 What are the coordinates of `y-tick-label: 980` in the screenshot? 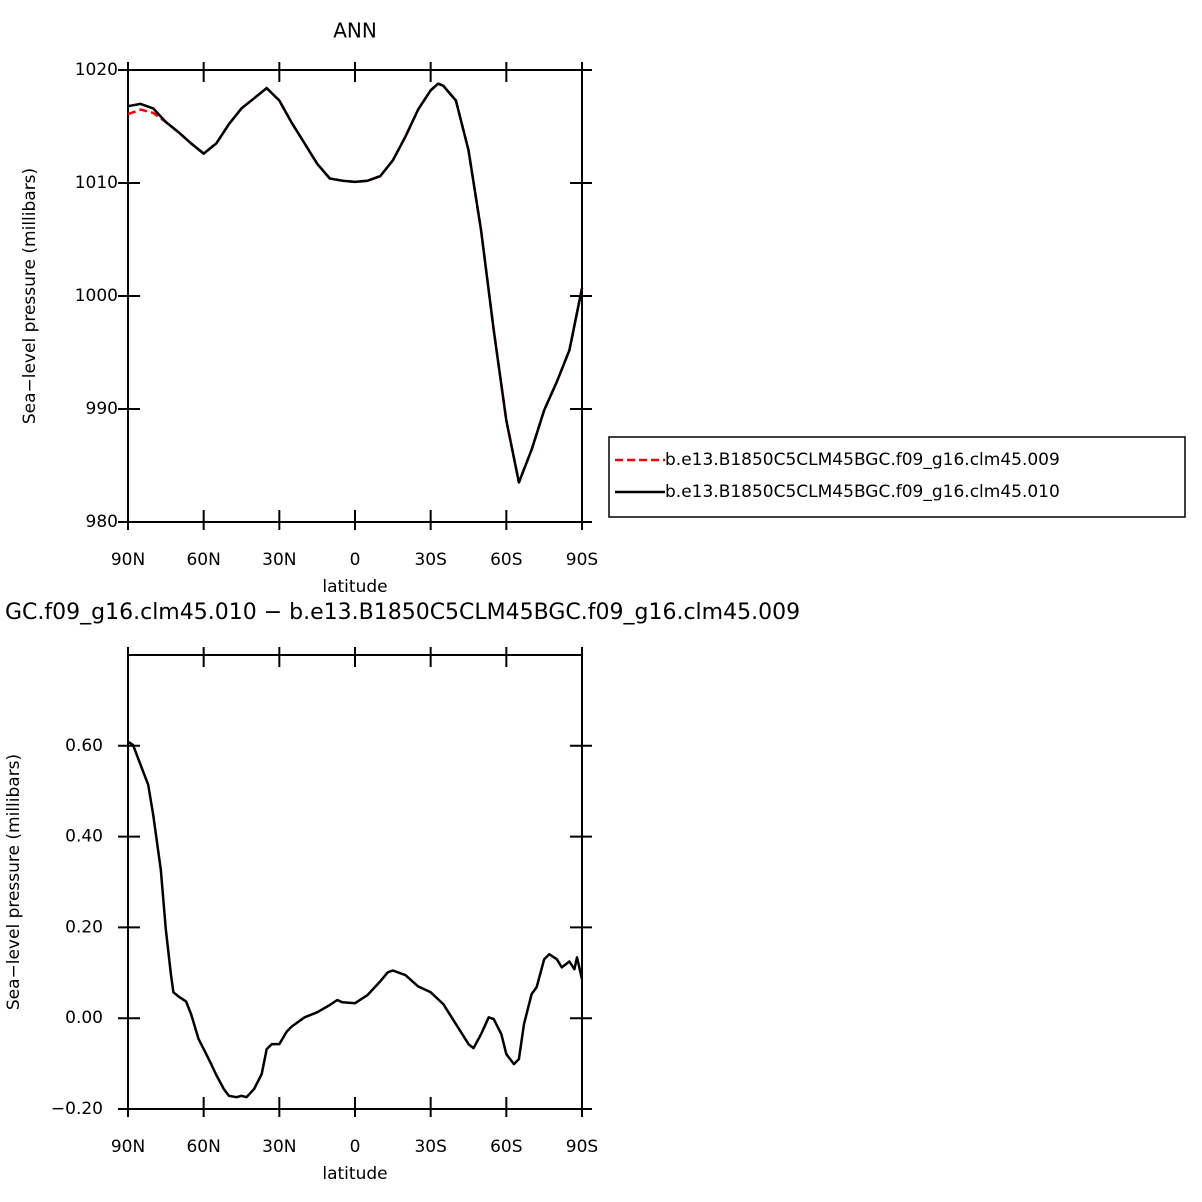 It's located at (102, 522).